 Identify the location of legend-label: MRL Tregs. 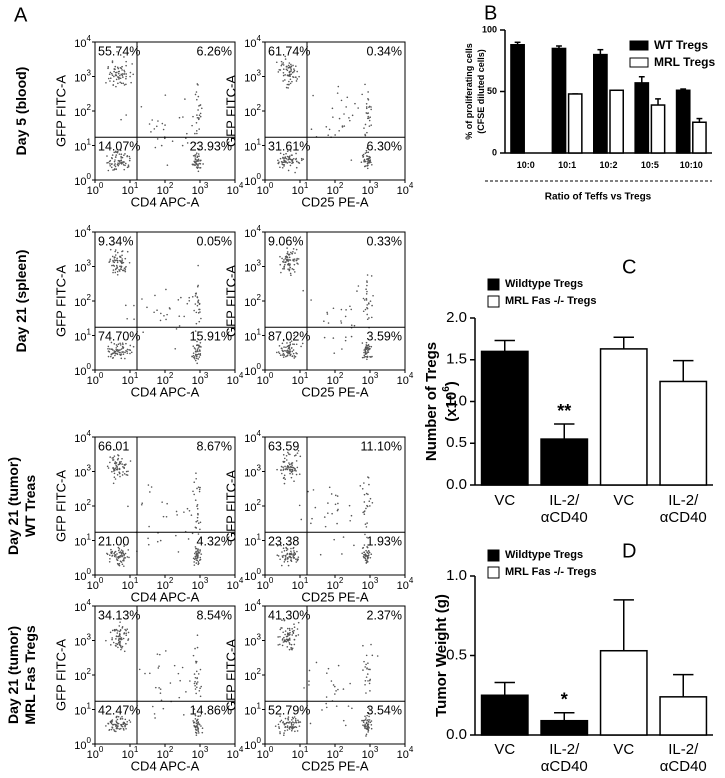
(684, 62).